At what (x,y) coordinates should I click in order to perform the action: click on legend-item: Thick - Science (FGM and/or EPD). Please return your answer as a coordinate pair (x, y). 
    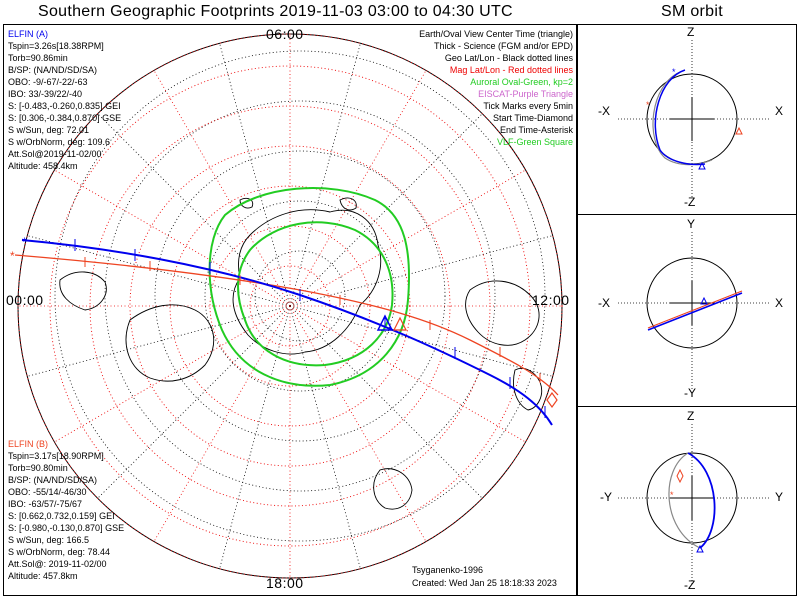
    Looking at the image, I should click on (503, 46).